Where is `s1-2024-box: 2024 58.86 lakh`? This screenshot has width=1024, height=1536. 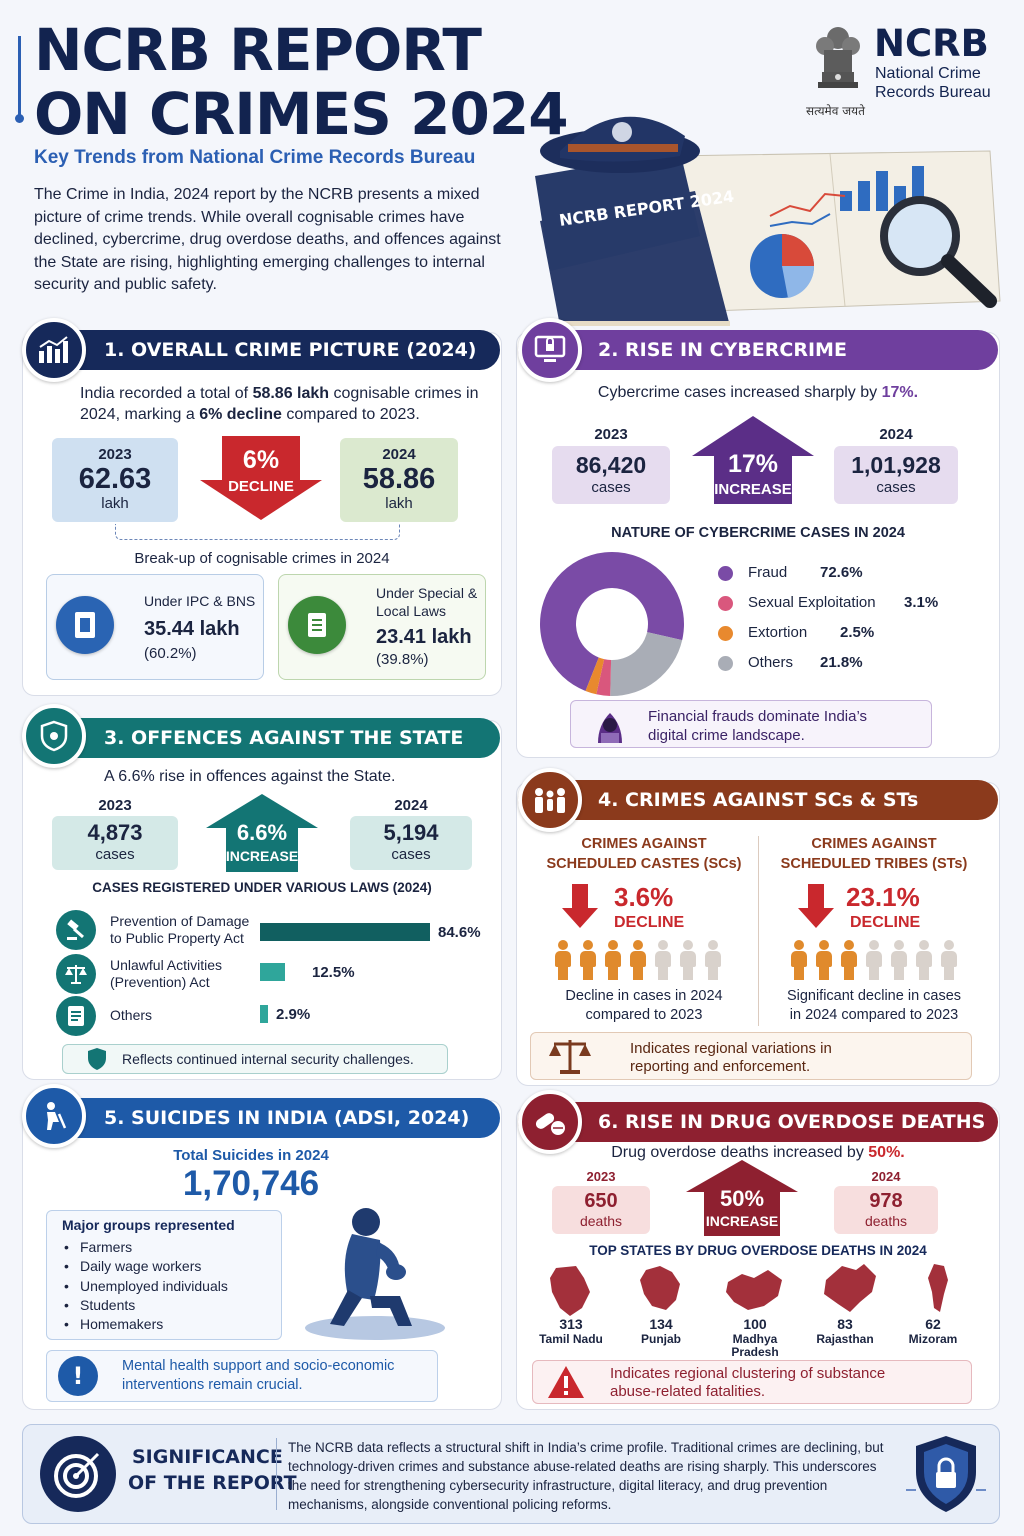 s1-2024-box: 2024 58.86 lakh is located at coordinates (399, 480).